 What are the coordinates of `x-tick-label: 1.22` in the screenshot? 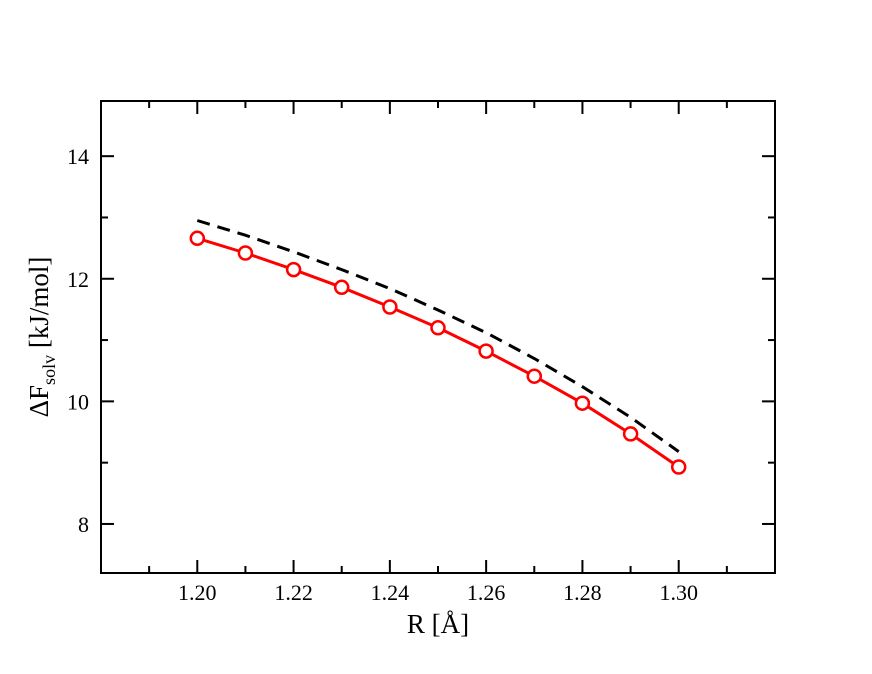 It's located at (293, 592).